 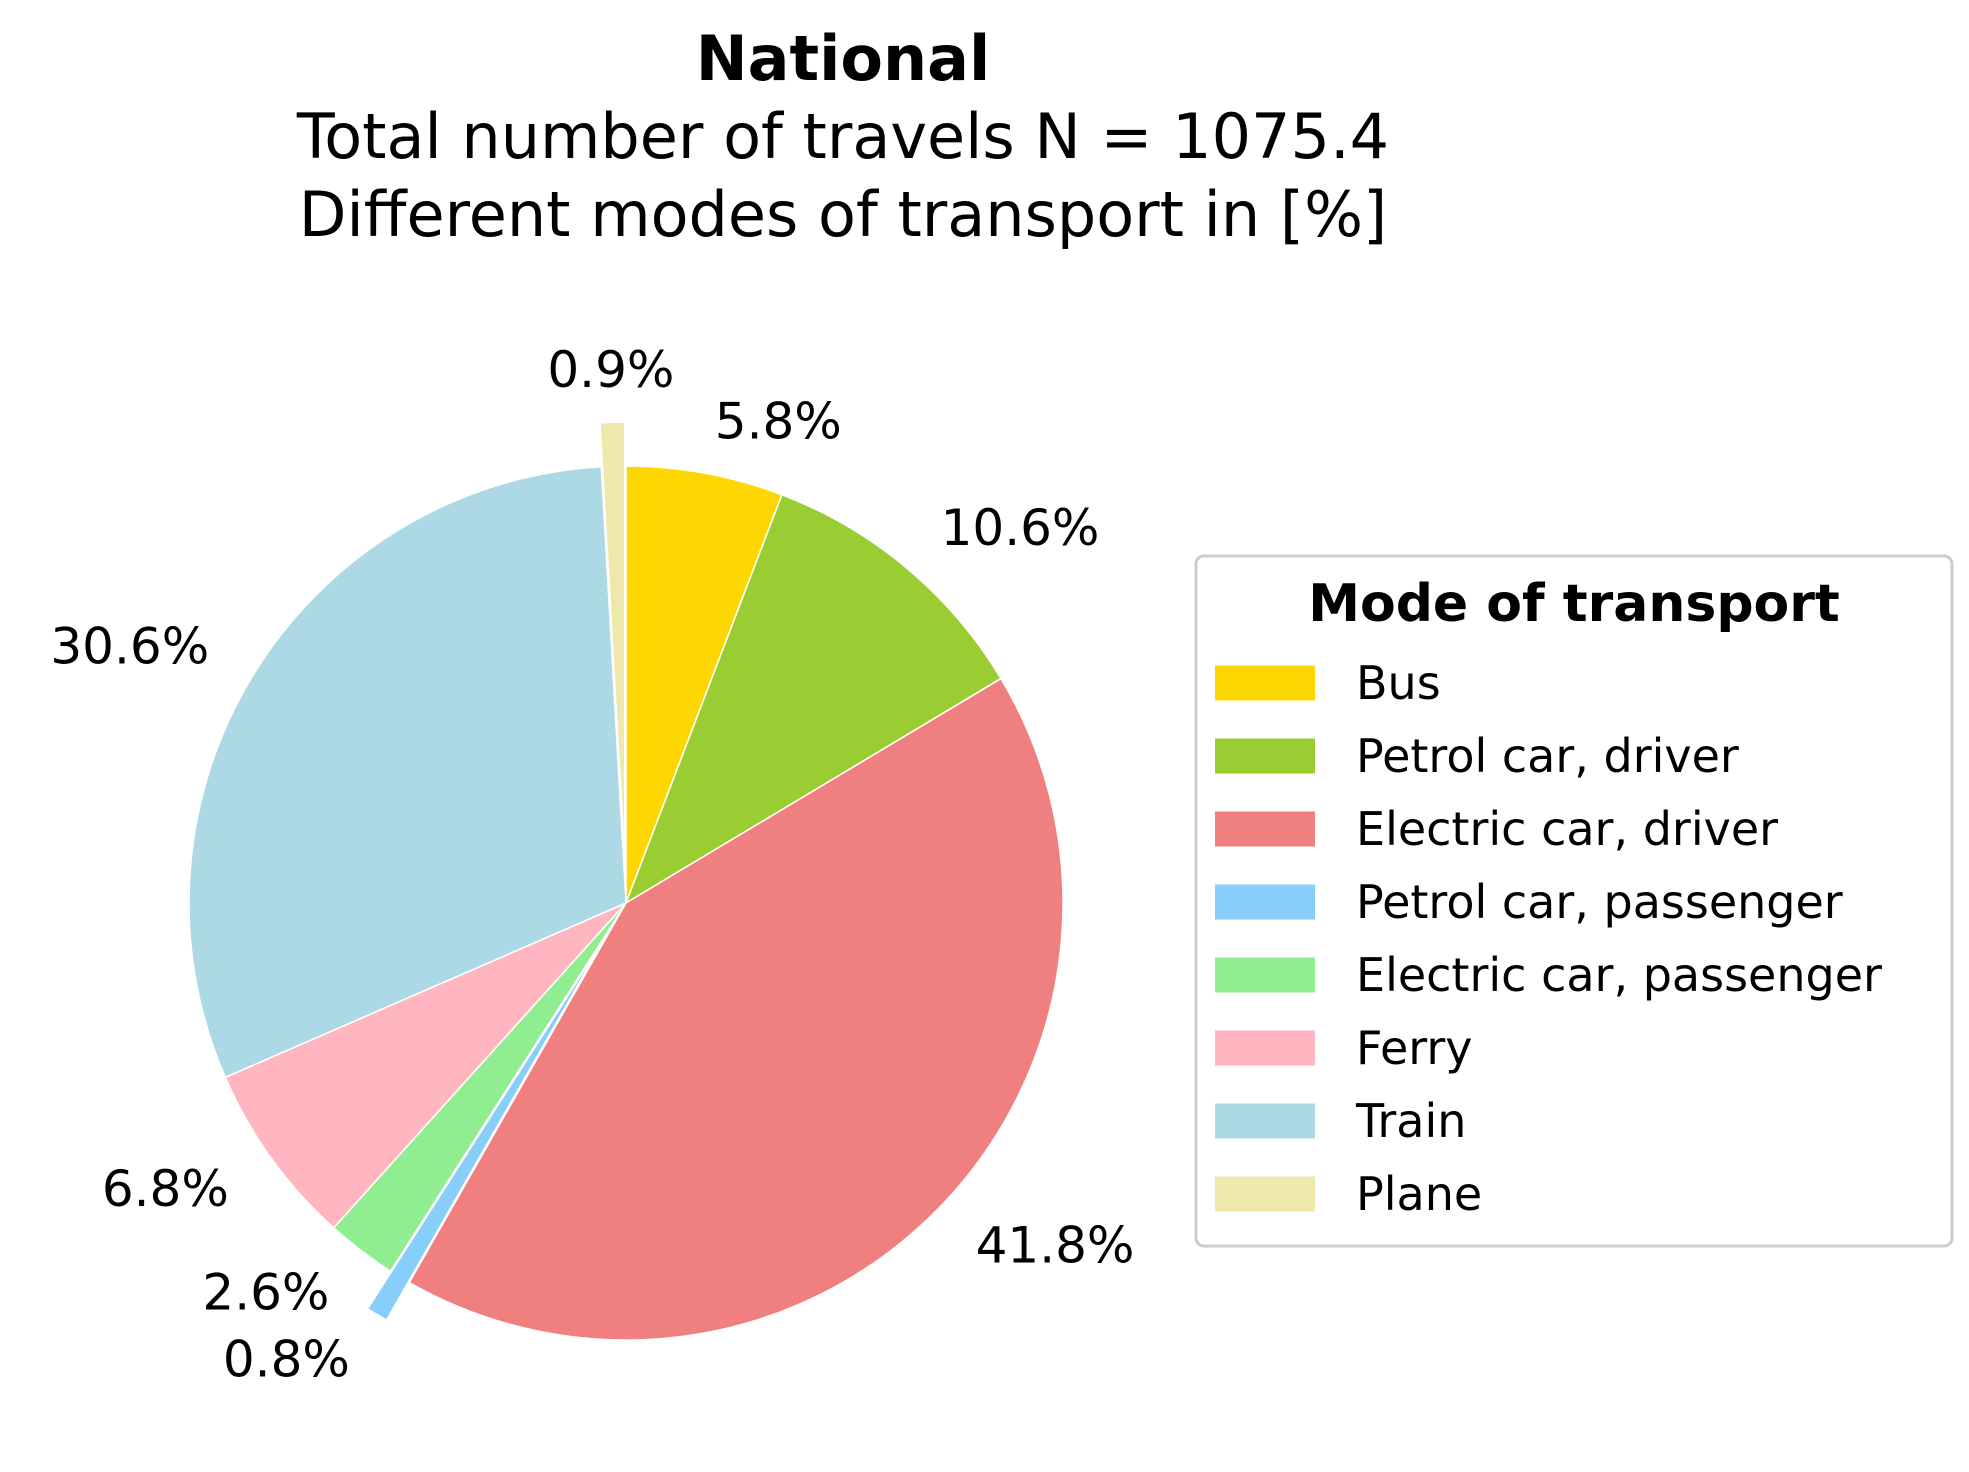 I want to click on legend-title: Mode of transport, so click(x=1574, y=604).